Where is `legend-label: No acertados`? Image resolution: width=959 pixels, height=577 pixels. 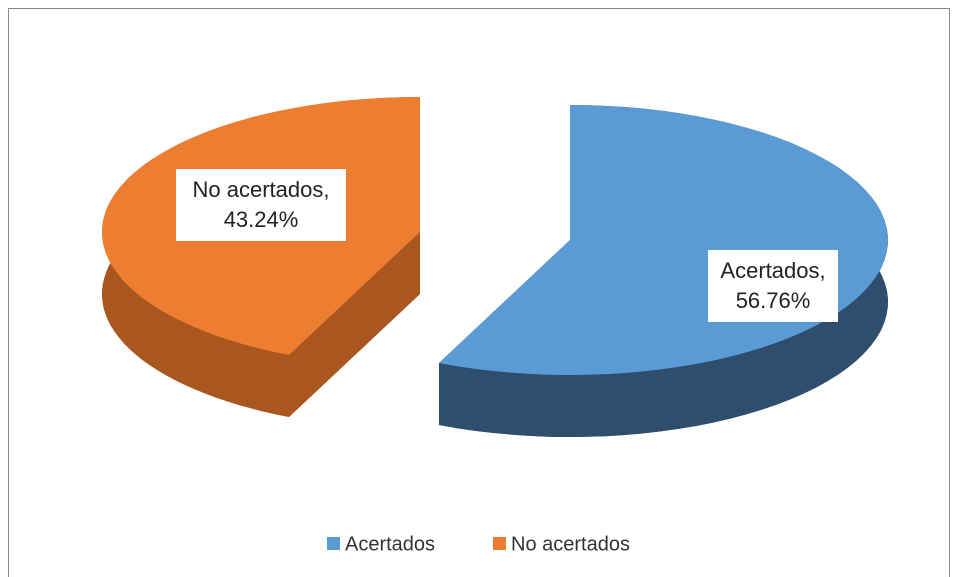 legend-label: No acertados is located at coordinates (570, 544).